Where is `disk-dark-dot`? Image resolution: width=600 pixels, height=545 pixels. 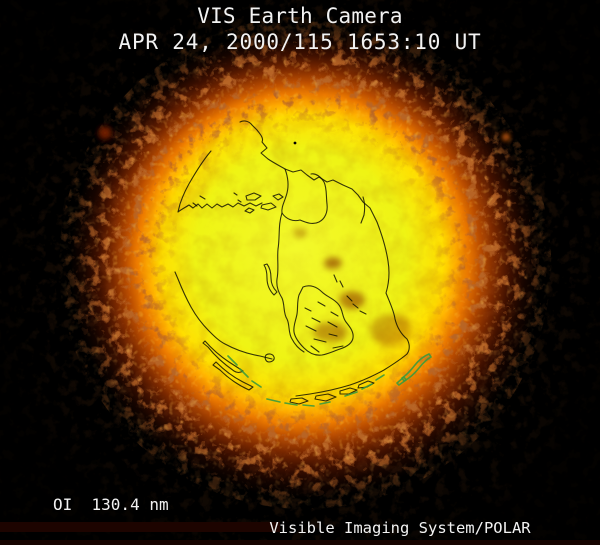 disk-dark-dot is located at coordinates (295, 143).